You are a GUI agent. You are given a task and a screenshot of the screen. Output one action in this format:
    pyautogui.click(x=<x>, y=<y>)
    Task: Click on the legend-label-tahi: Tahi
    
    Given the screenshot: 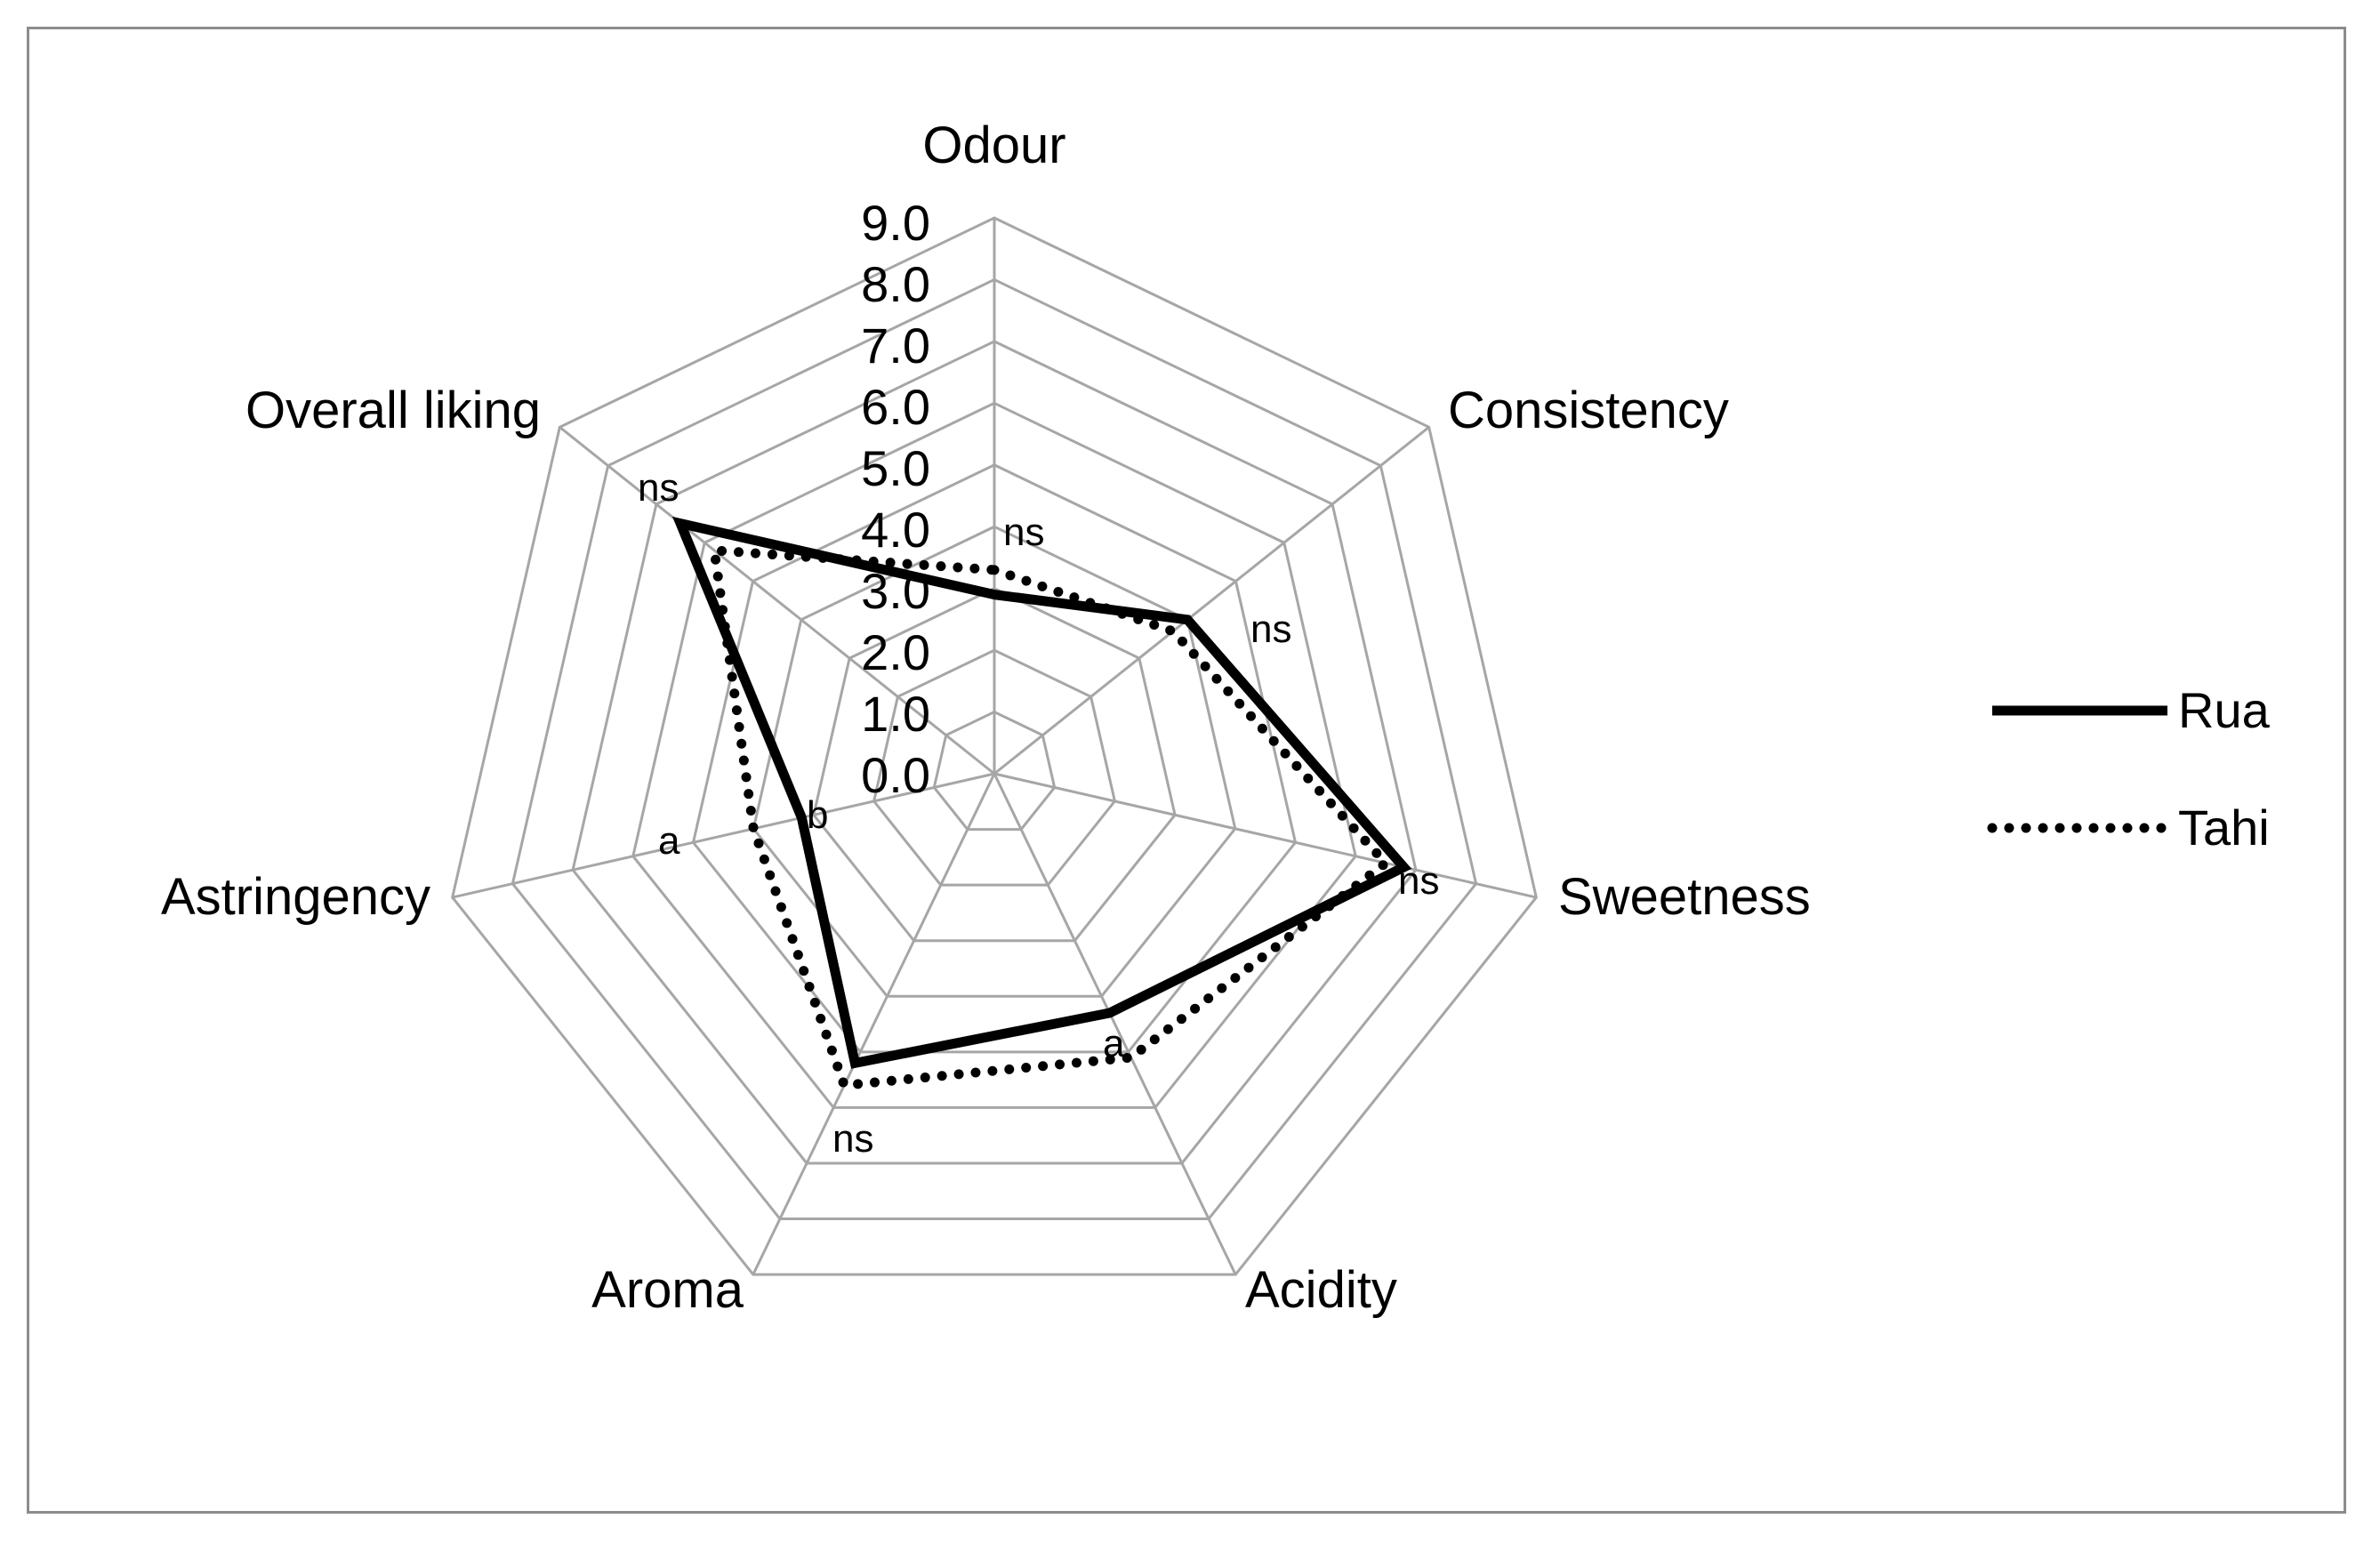 What is the action you would take?
    pyautogui.click(x=2224, y=828)
    